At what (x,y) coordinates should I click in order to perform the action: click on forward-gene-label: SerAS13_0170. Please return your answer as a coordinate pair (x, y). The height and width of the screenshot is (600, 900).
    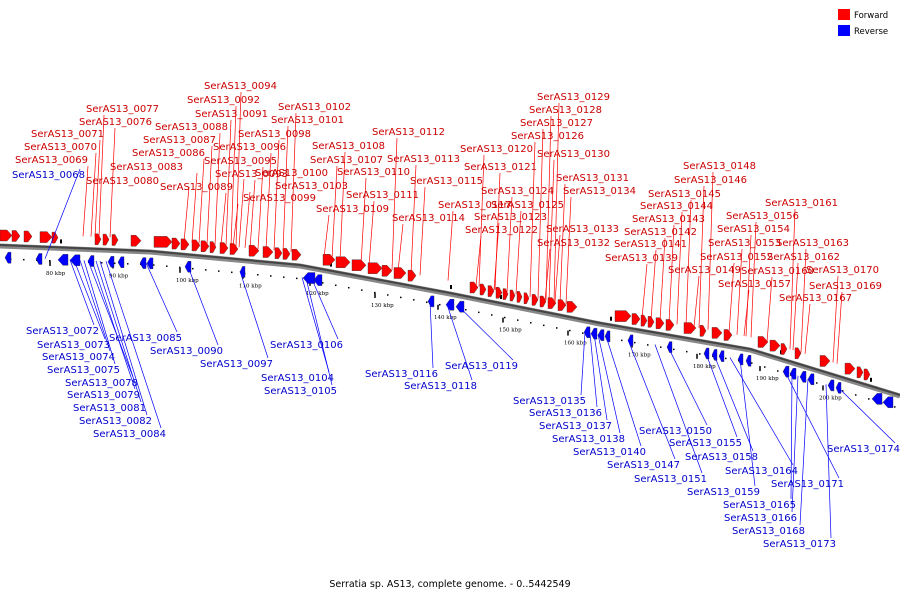
    Looking at the image, I should click on (842, 270).